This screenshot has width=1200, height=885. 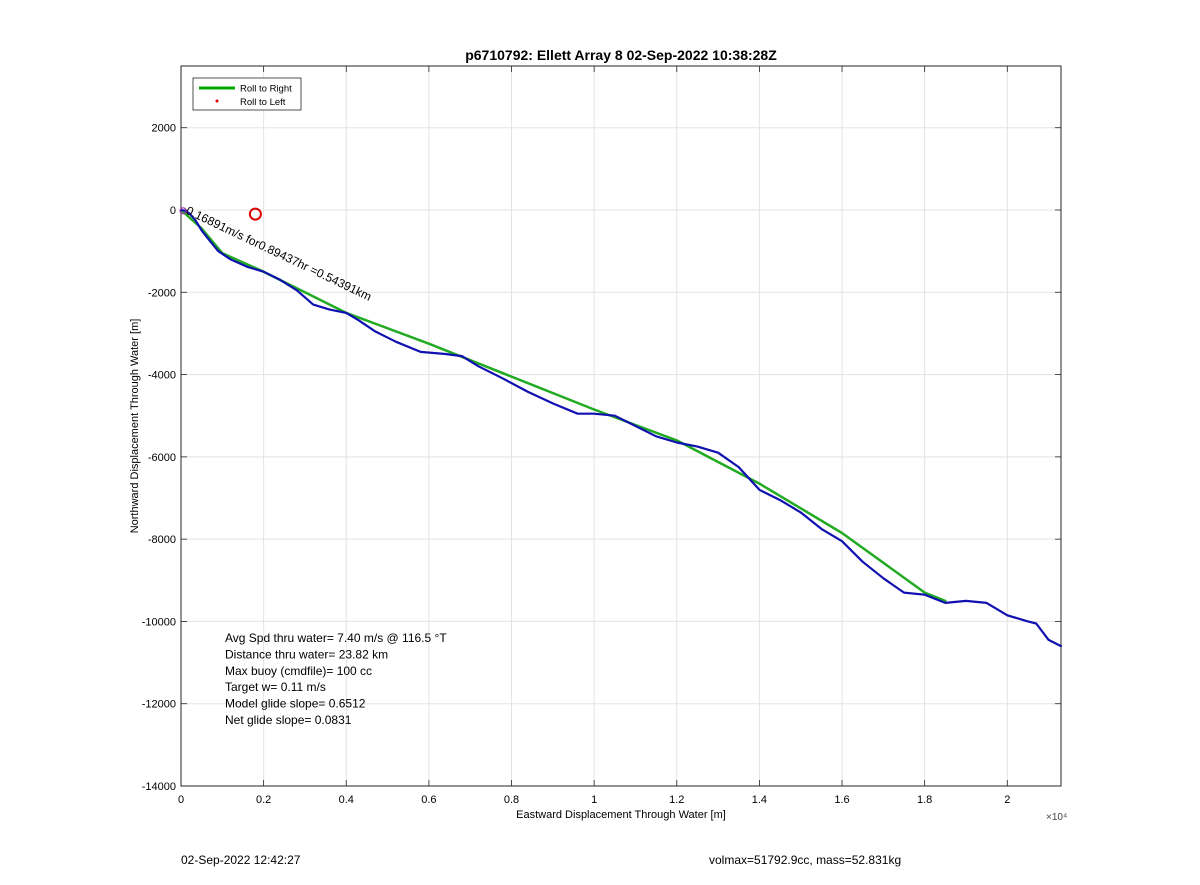 What do you see at coordinates (924, 800) in the screenshot?
I see `x-tick-label: 1.8` at bounding box center [924, 800].